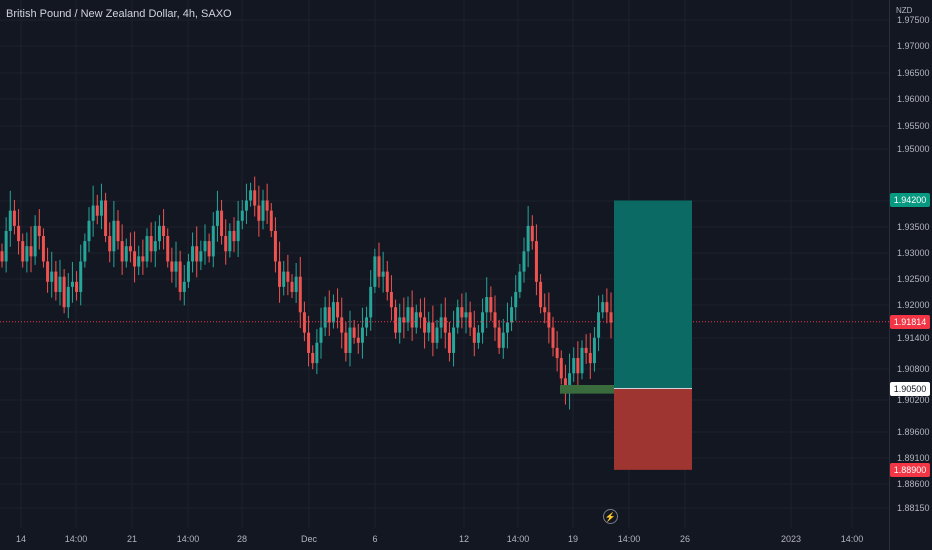  Describe the element at coordinates (913, 279) in the screenshot. I see `price-tick-label: 1.92500` at that location.